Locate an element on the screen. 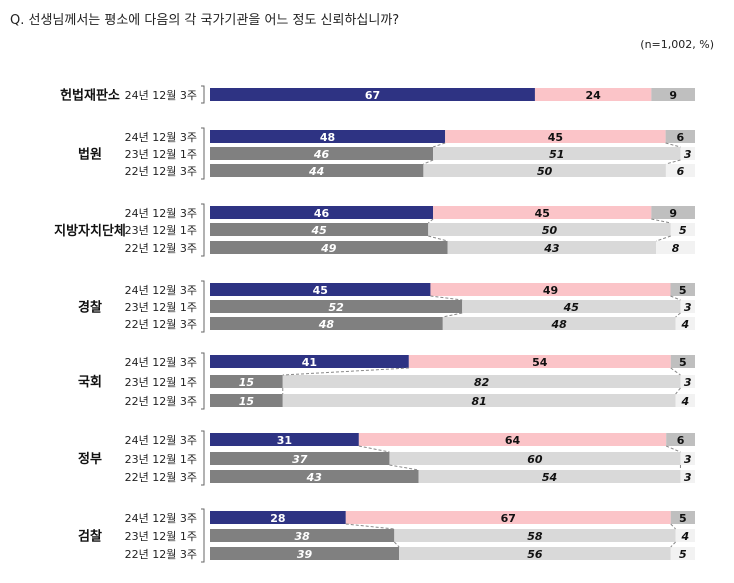 This screenshot has height=583, width=734. data-label: 52 is located at coordinates (336, 307).